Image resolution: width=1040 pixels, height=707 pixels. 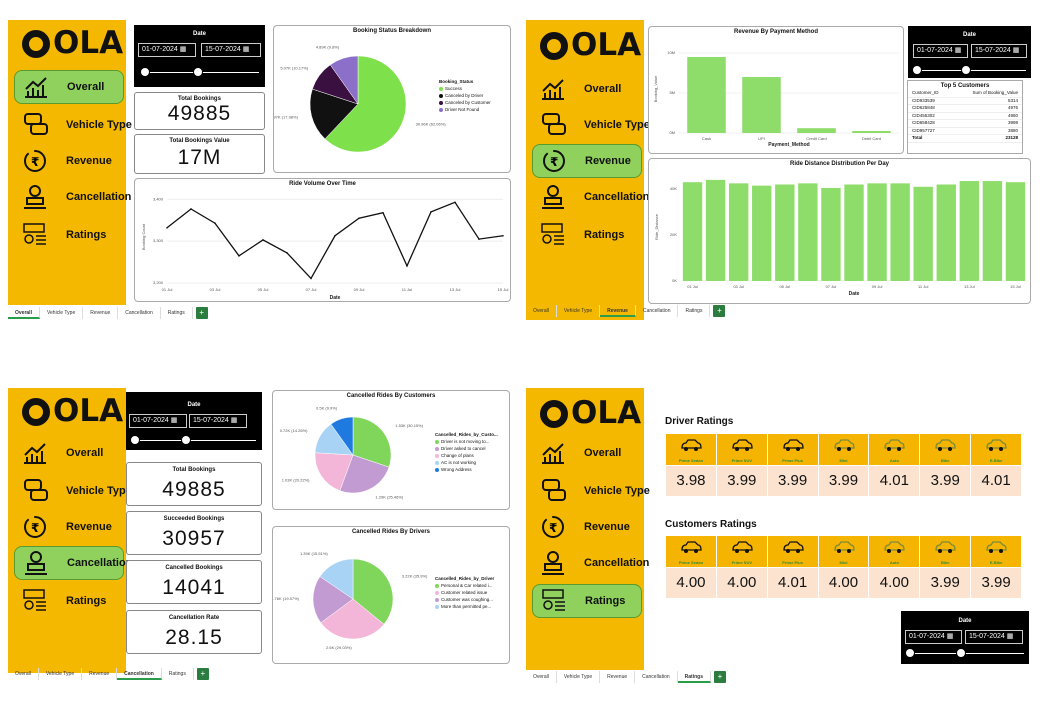 I want to click on table-total-row: Total 23128, so click(x=965, y=138).